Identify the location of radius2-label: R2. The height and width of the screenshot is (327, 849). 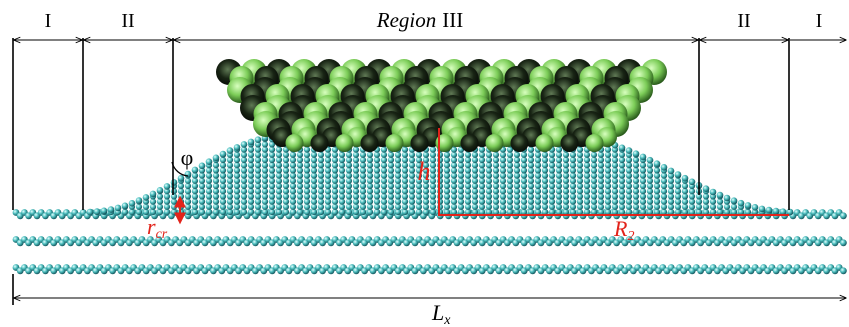
(623, 230).